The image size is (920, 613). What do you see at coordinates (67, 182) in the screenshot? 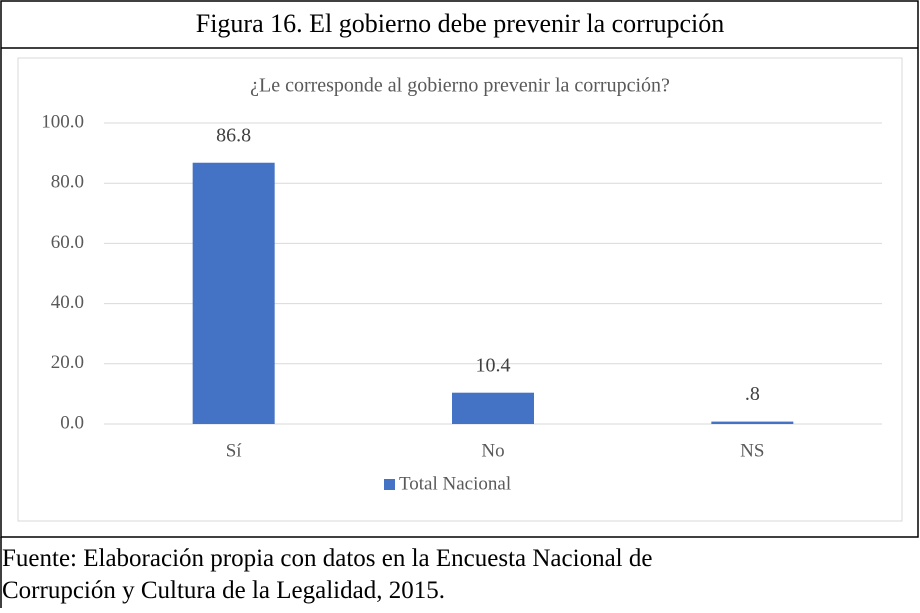
I see `y-tick-label: 80.0` at bounding box center [67, 182].